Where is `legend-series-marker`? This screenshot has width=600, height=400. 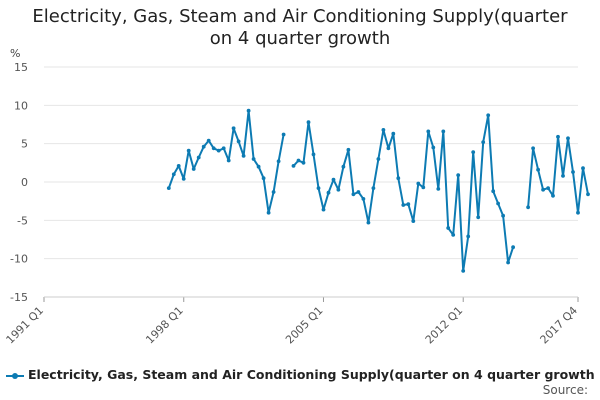
legend-series-marker is located at coordinates (15, 376).